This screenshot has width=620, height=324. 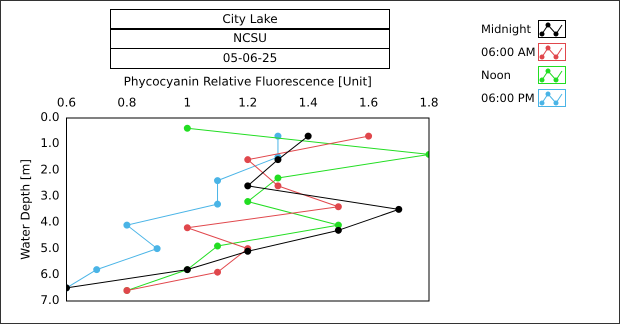 I want to click on x-tick-label: 0.8, so click(x=126, y=103).